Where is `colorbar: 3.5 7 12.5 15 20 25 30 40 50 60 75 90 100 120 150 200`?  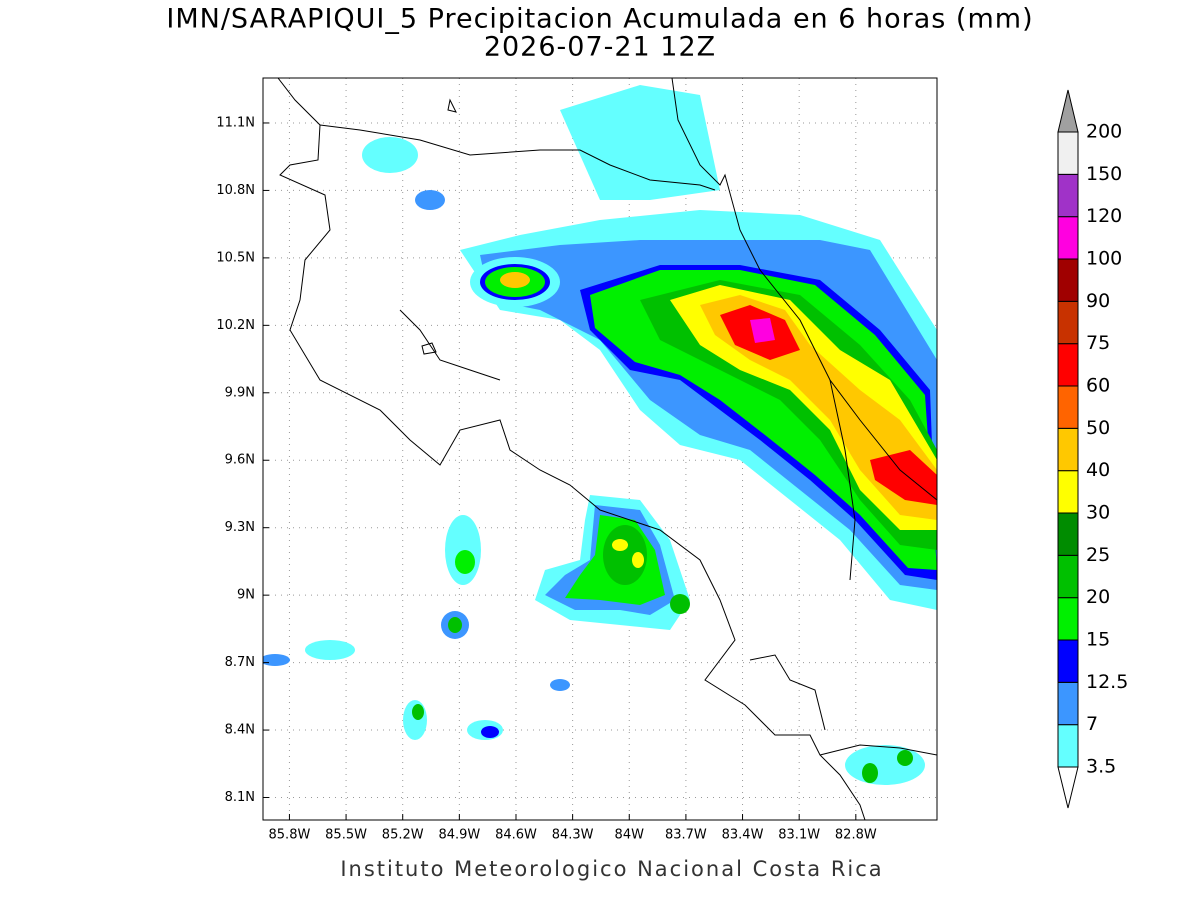
colorbar: 3.5 7 12.5 15 20 25 30 40 50 60 75 90 100 120 150 200 is located at coordinates (1092, 449).